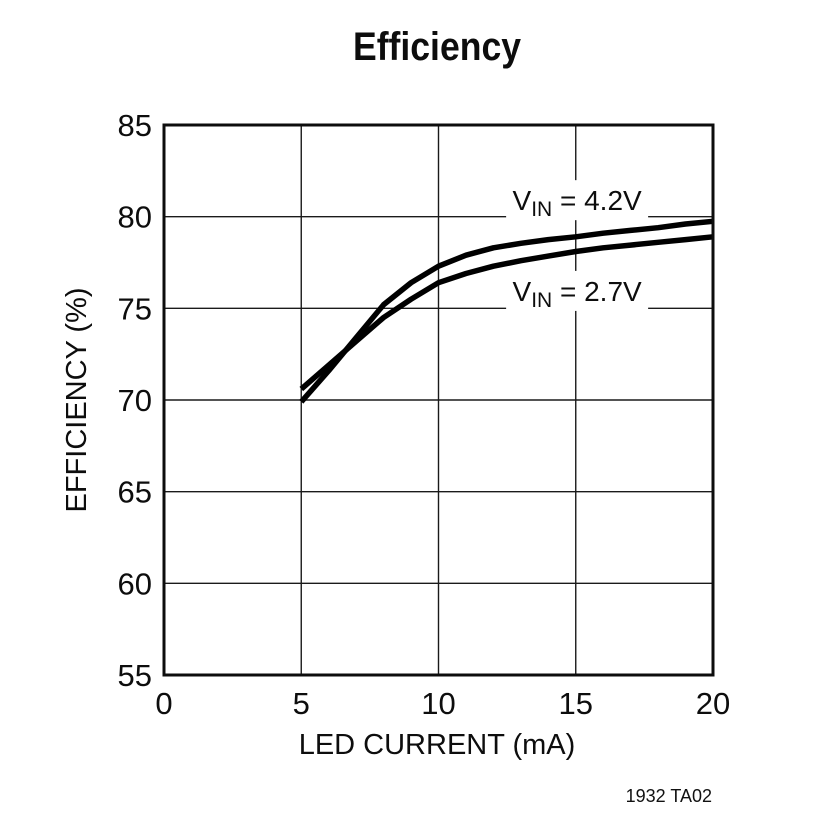 The image size is (835, 827). Describe the element at coordinates (577, 246) in the screenshot. I see `annotation-layer: VIN = 4.2V VIN = 2.7V` at that location.